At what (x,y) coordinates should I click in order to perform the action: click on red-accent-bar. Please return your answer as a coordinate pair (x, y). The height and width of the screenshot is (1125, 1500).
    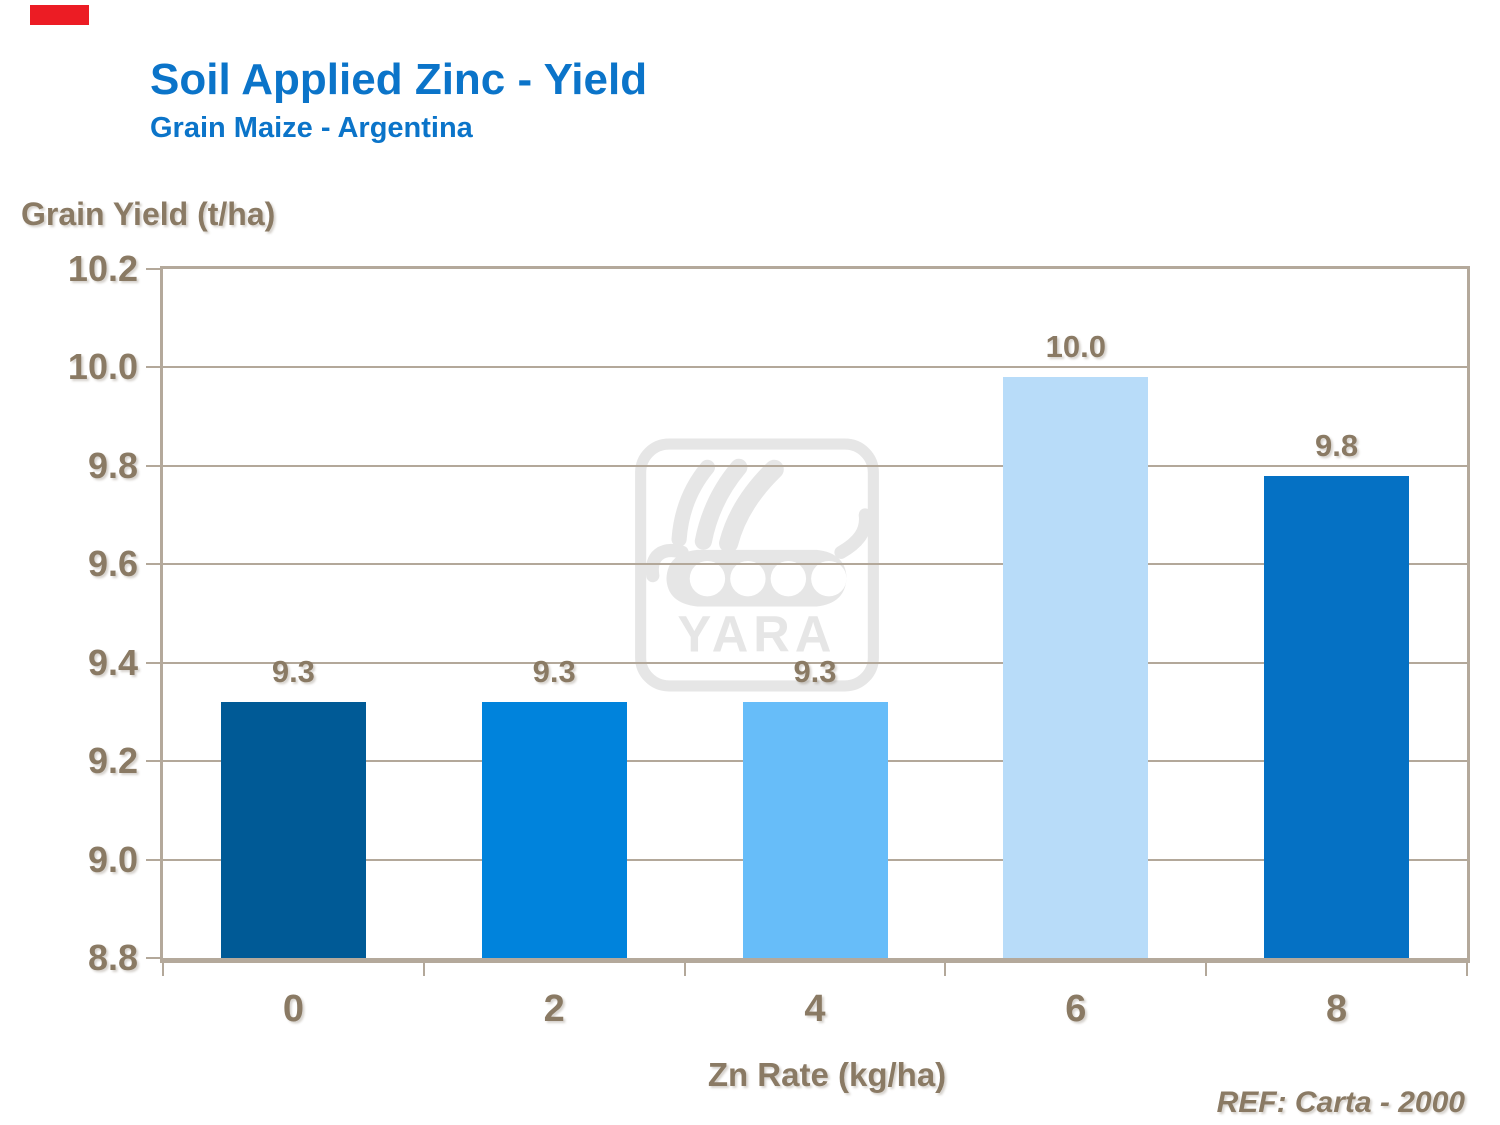
    Looking at the image, I should click on (59, 15).